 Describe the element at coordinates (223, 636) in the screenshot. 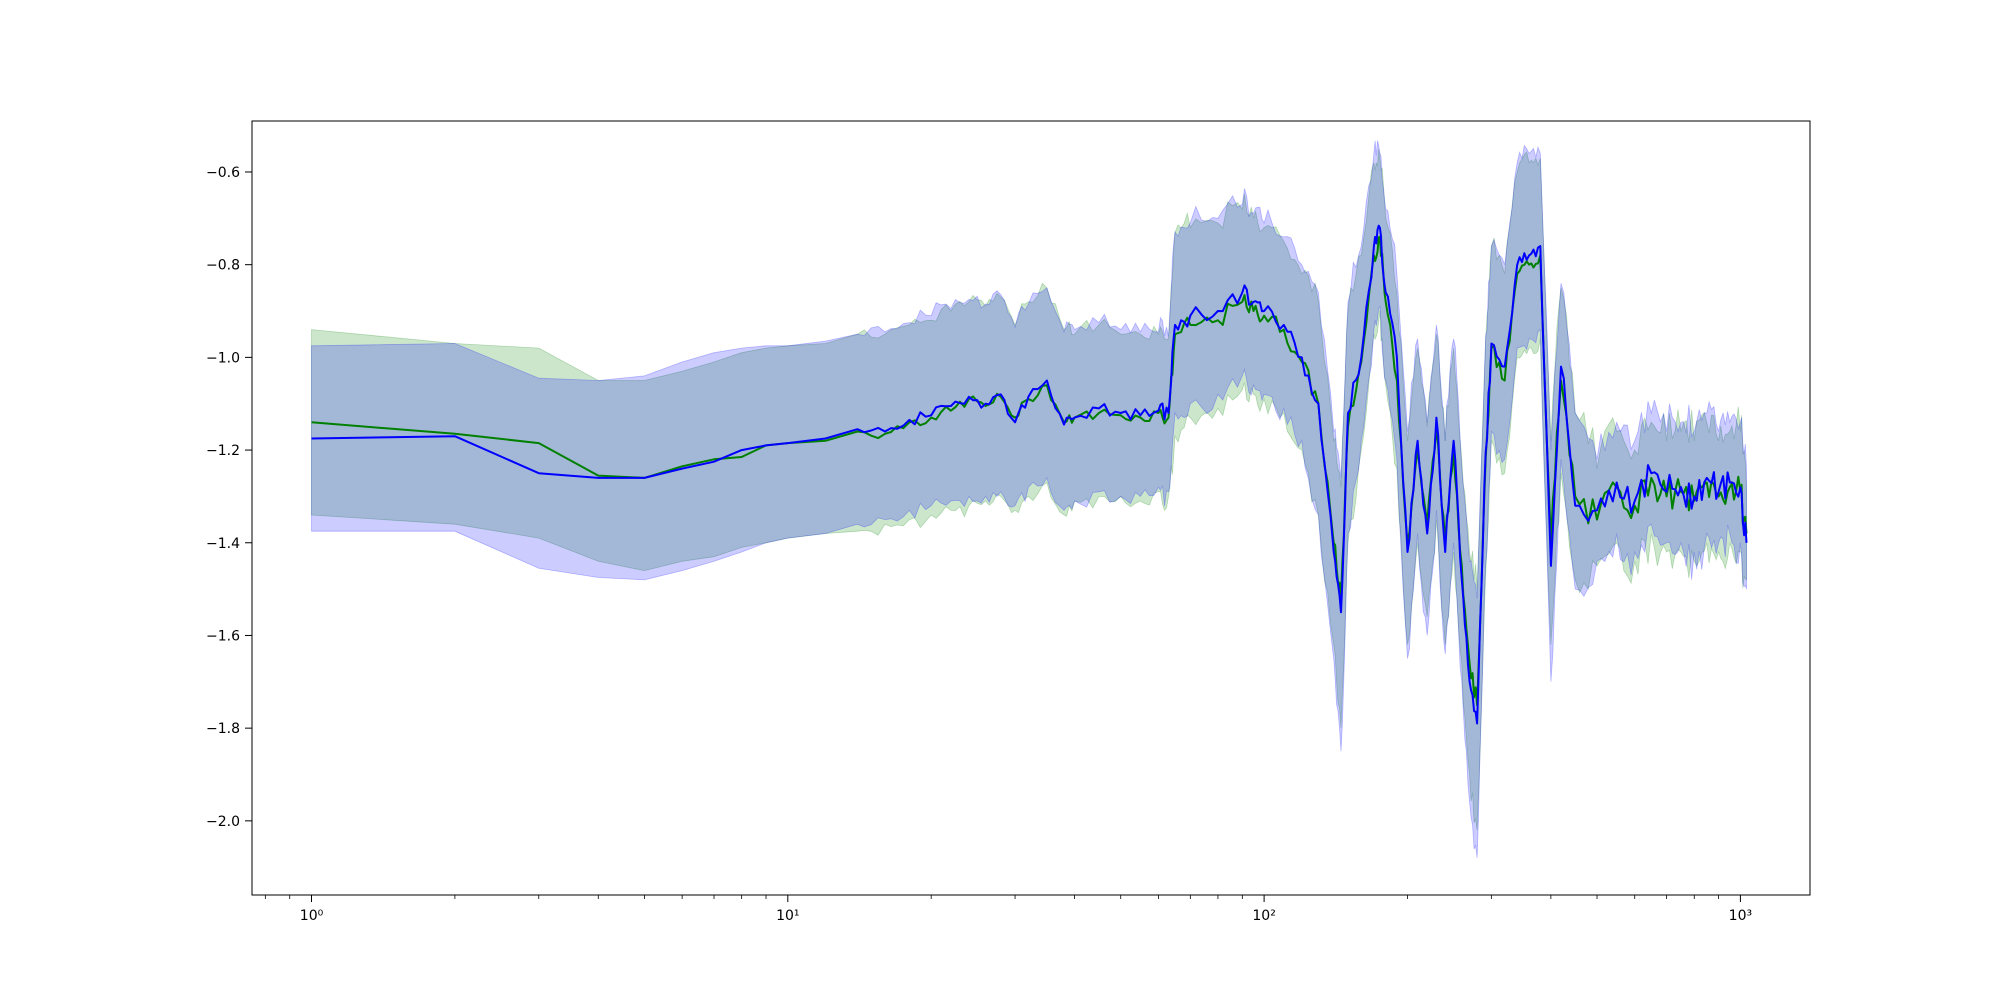

I see `y-tick-label: −1.6` at that location.